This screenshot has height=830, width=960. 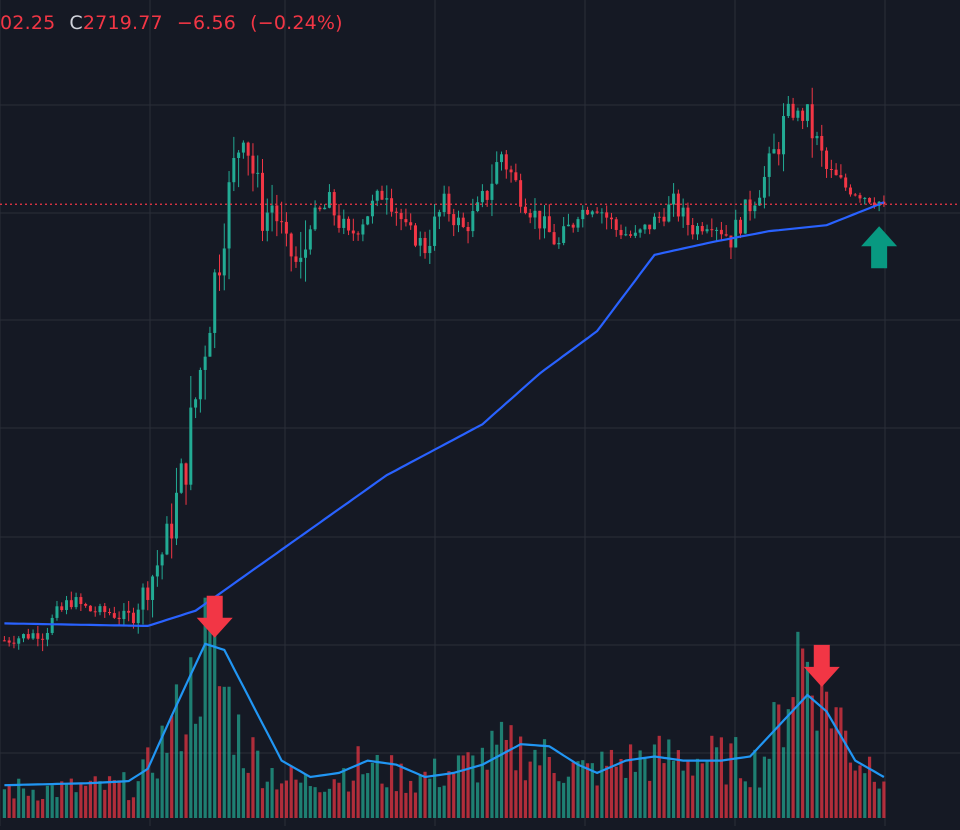 I want to click on close-label: C, so click(x=76, y=23).